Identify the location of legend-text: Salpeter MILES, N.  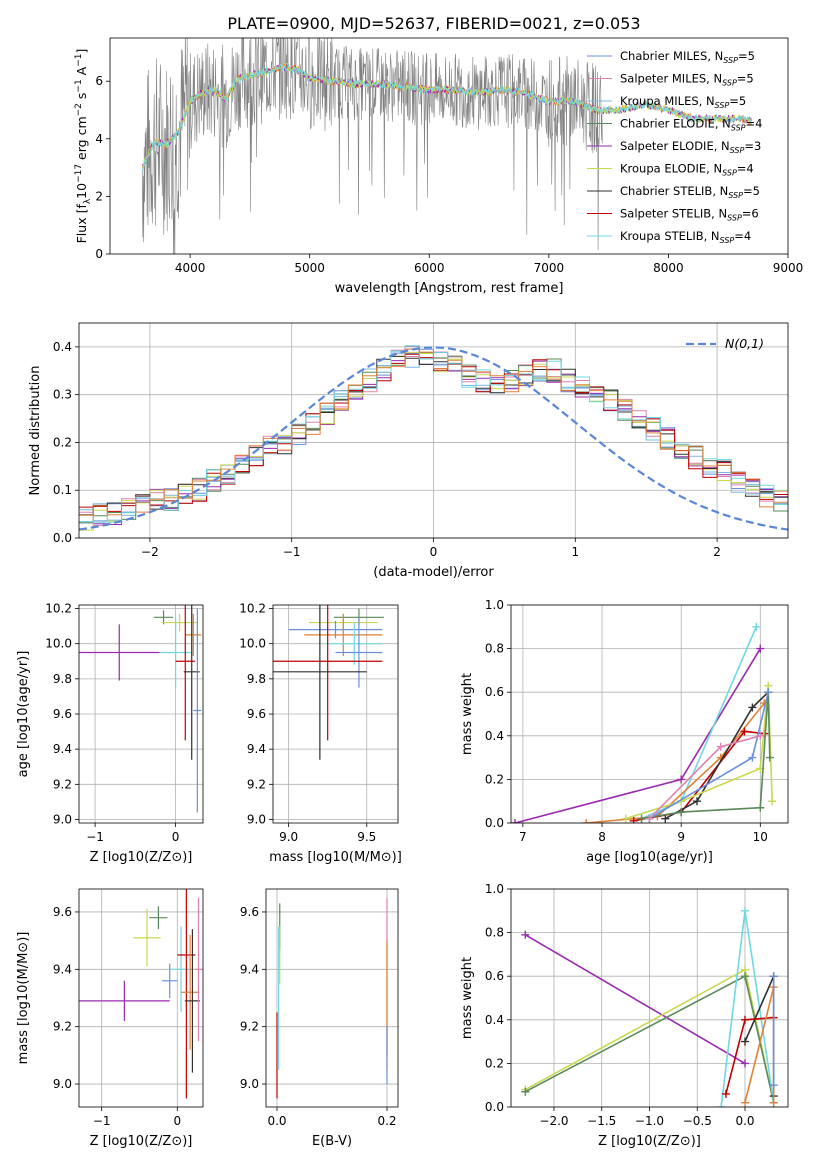
(671, 79).